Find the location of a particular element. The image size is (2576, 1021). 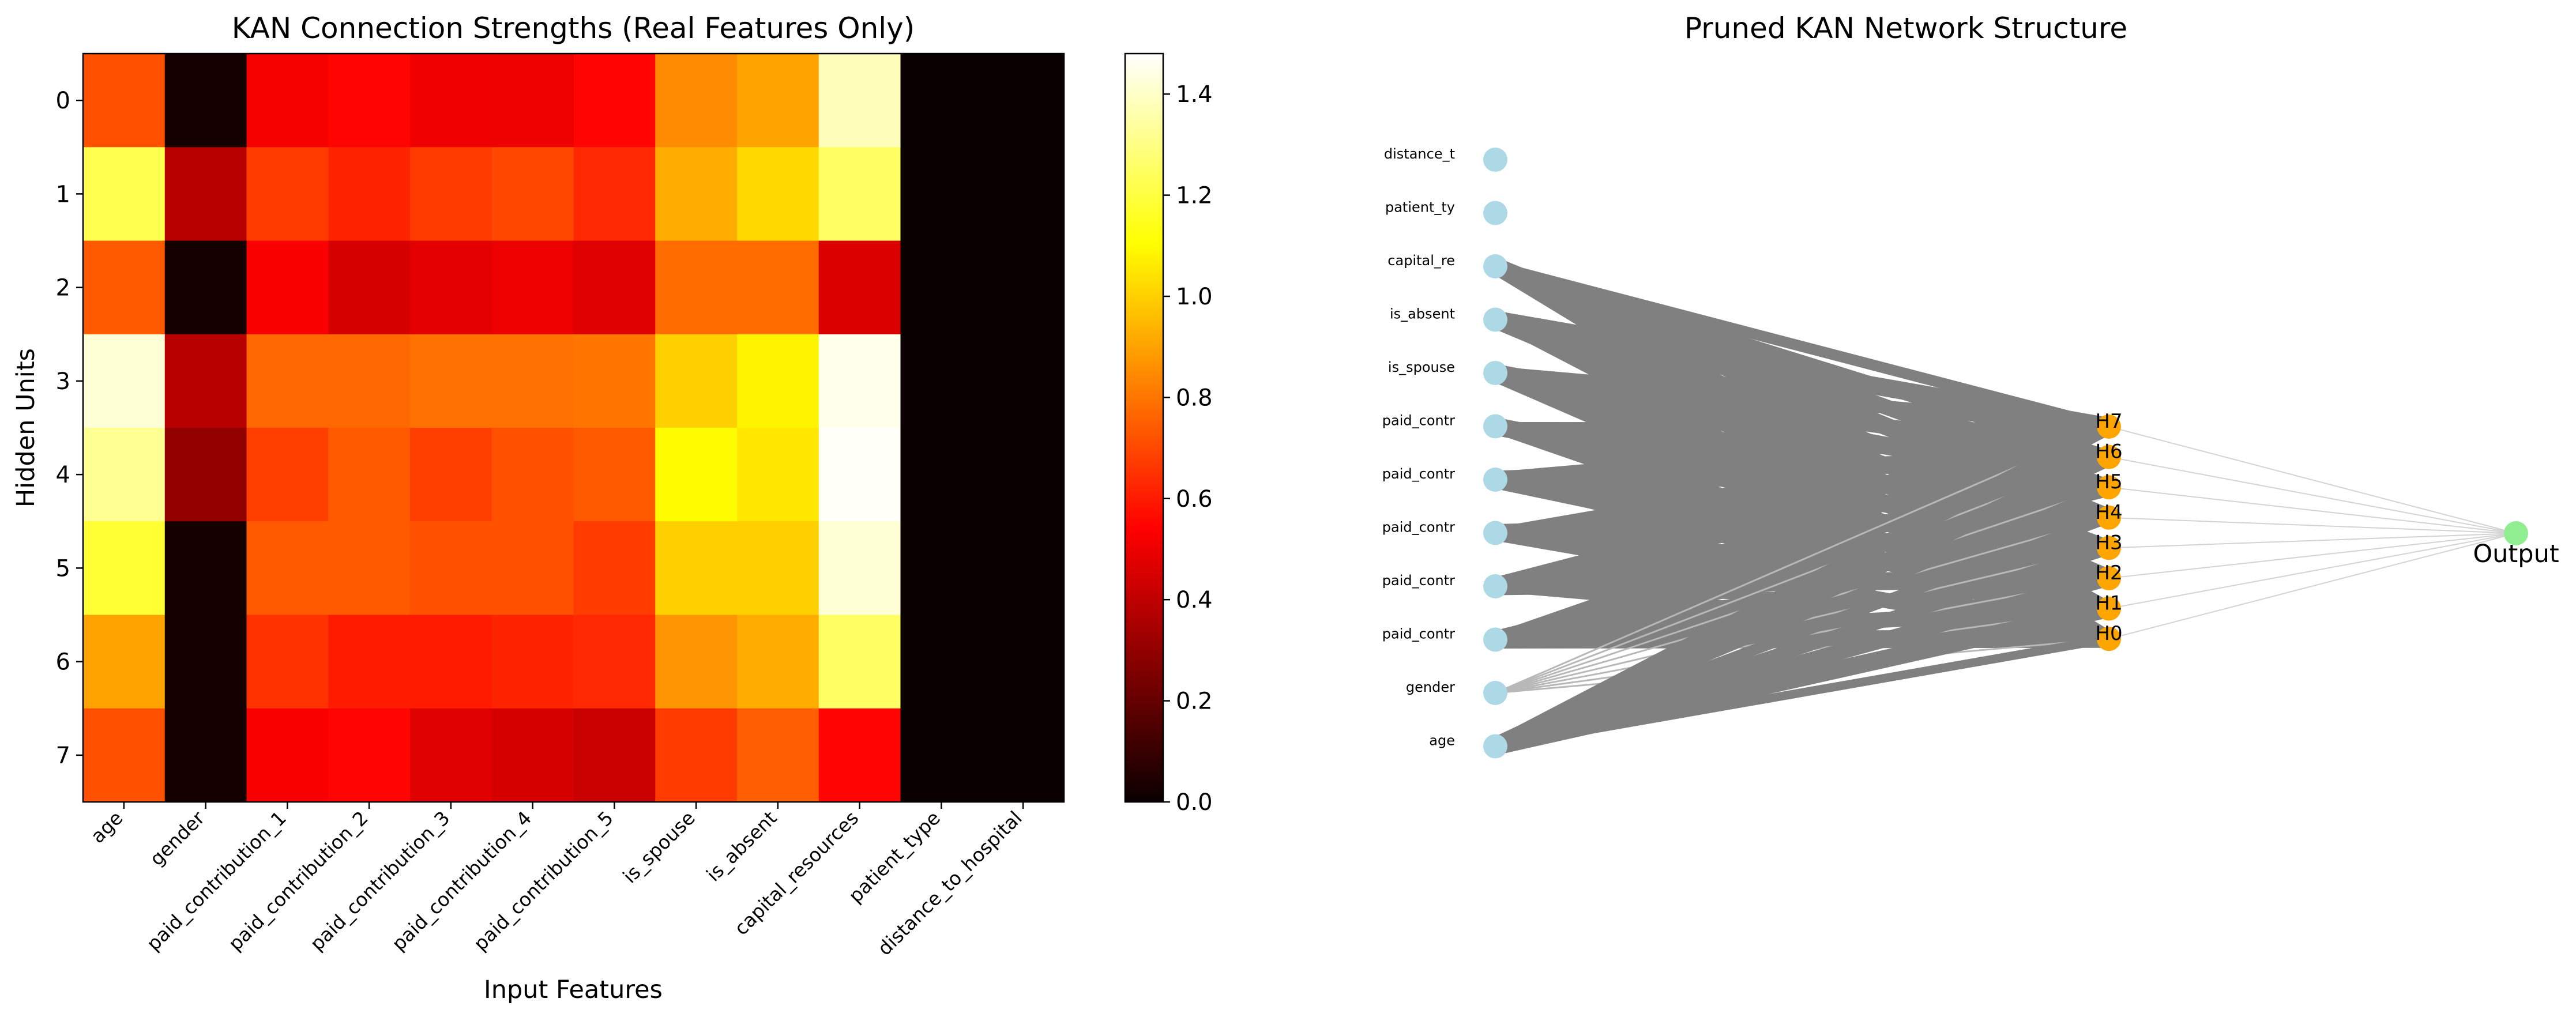

heatmap-xtick-label: paid_contribution_1 is located at coordinates (216, 881).